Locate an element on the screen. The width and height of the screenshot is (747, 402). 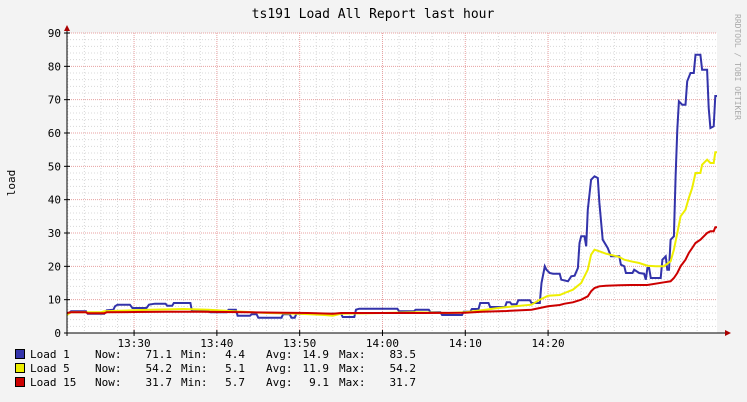
y-tick-label: 10 is located at coordinates (54, 300).